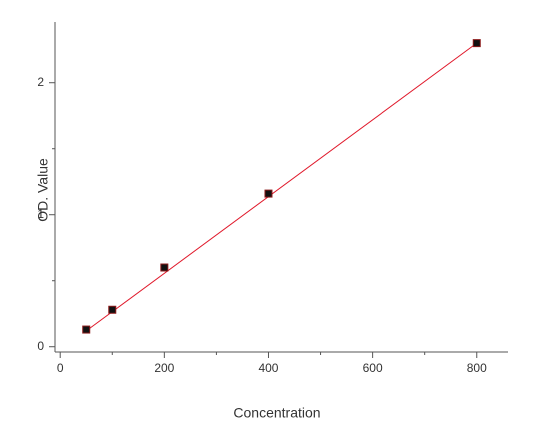 Image resolution: width=535 pixels, height=431 pixels. Describe the element at coordinates (40, 82) in the screenshot. I see `y-tick-label: 2` at that location.